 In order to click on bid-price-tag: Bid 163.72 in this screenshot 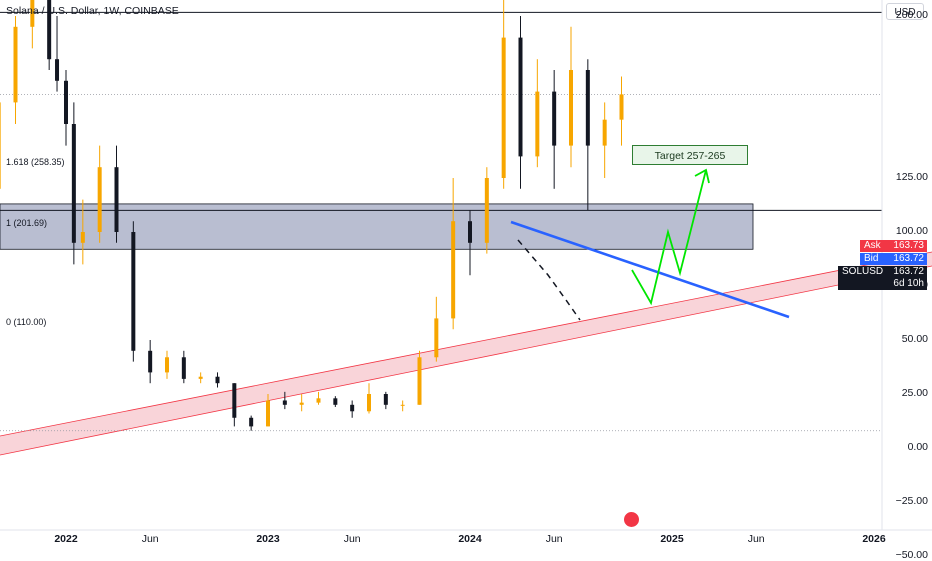, I will do `click(893, 259)`.